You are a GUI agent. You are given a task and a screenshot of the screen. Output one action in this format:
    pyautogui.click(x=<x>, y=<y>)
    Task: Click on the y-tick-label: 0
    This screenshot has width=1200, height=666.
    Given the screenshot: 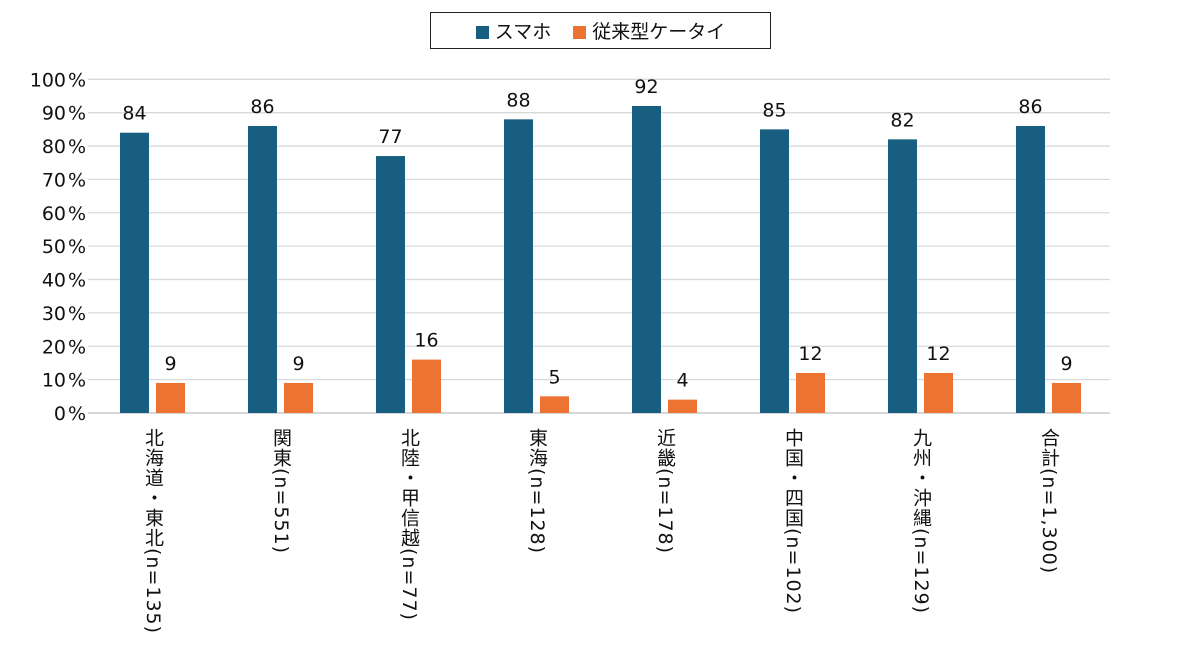 What is the action you would take?
    pyautogui.click(x=60, y=414)
    